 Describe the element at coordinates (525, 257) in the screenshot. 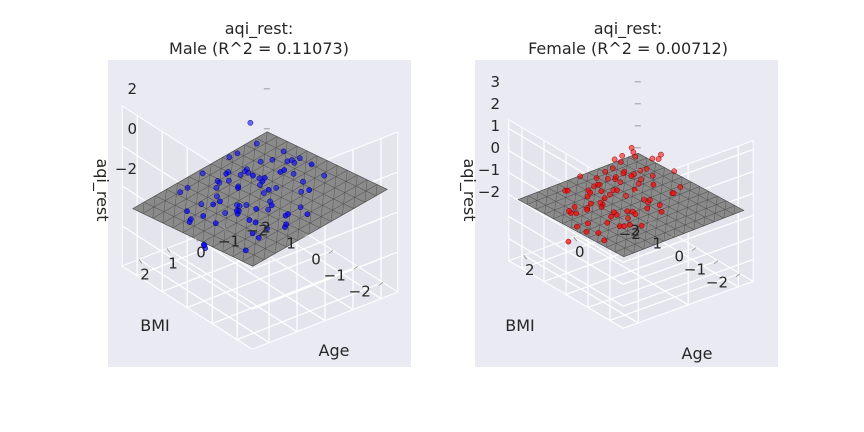

I see `age-tick-mark` at that location.